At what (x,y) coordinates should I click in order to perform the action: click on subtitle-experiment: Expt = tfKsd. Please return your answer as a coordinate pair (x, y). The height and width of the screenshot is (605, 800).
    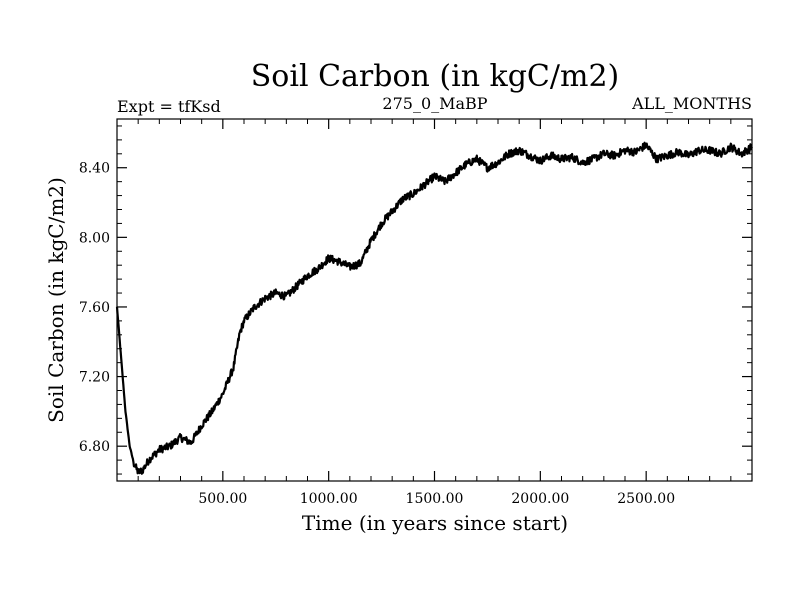
    Looking at the image, I should click on (169, 106).